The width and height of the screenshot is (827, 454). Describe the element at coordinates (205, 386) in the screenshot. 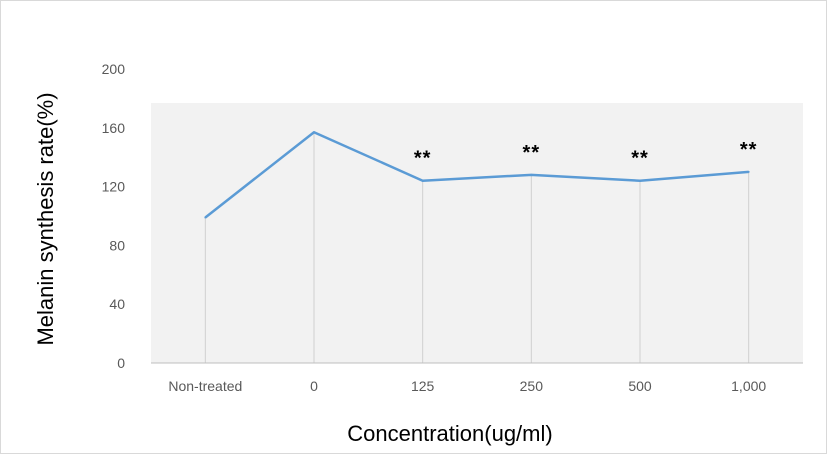

I see `x-tick-label: Non-treated` at that location.